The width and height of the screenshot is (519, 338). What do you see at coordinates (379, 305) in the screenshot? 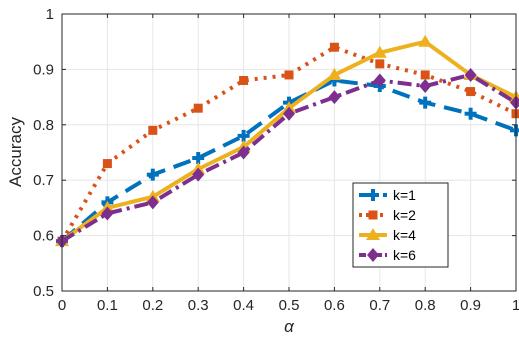
I see `x-tick-label: 0.7` at bounding box center [379, 305].